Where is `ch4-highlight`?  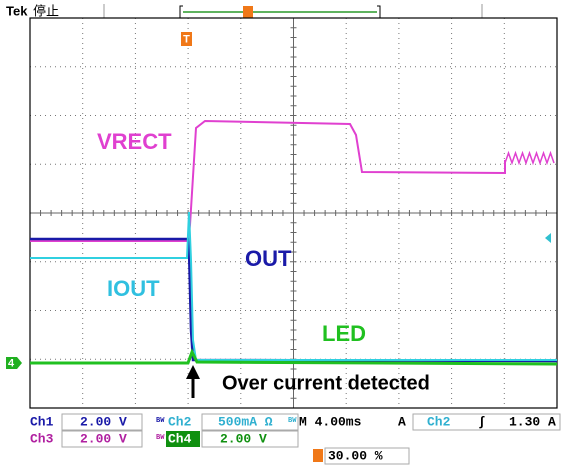 ch4-highlight is located at coordinates (183, 439).